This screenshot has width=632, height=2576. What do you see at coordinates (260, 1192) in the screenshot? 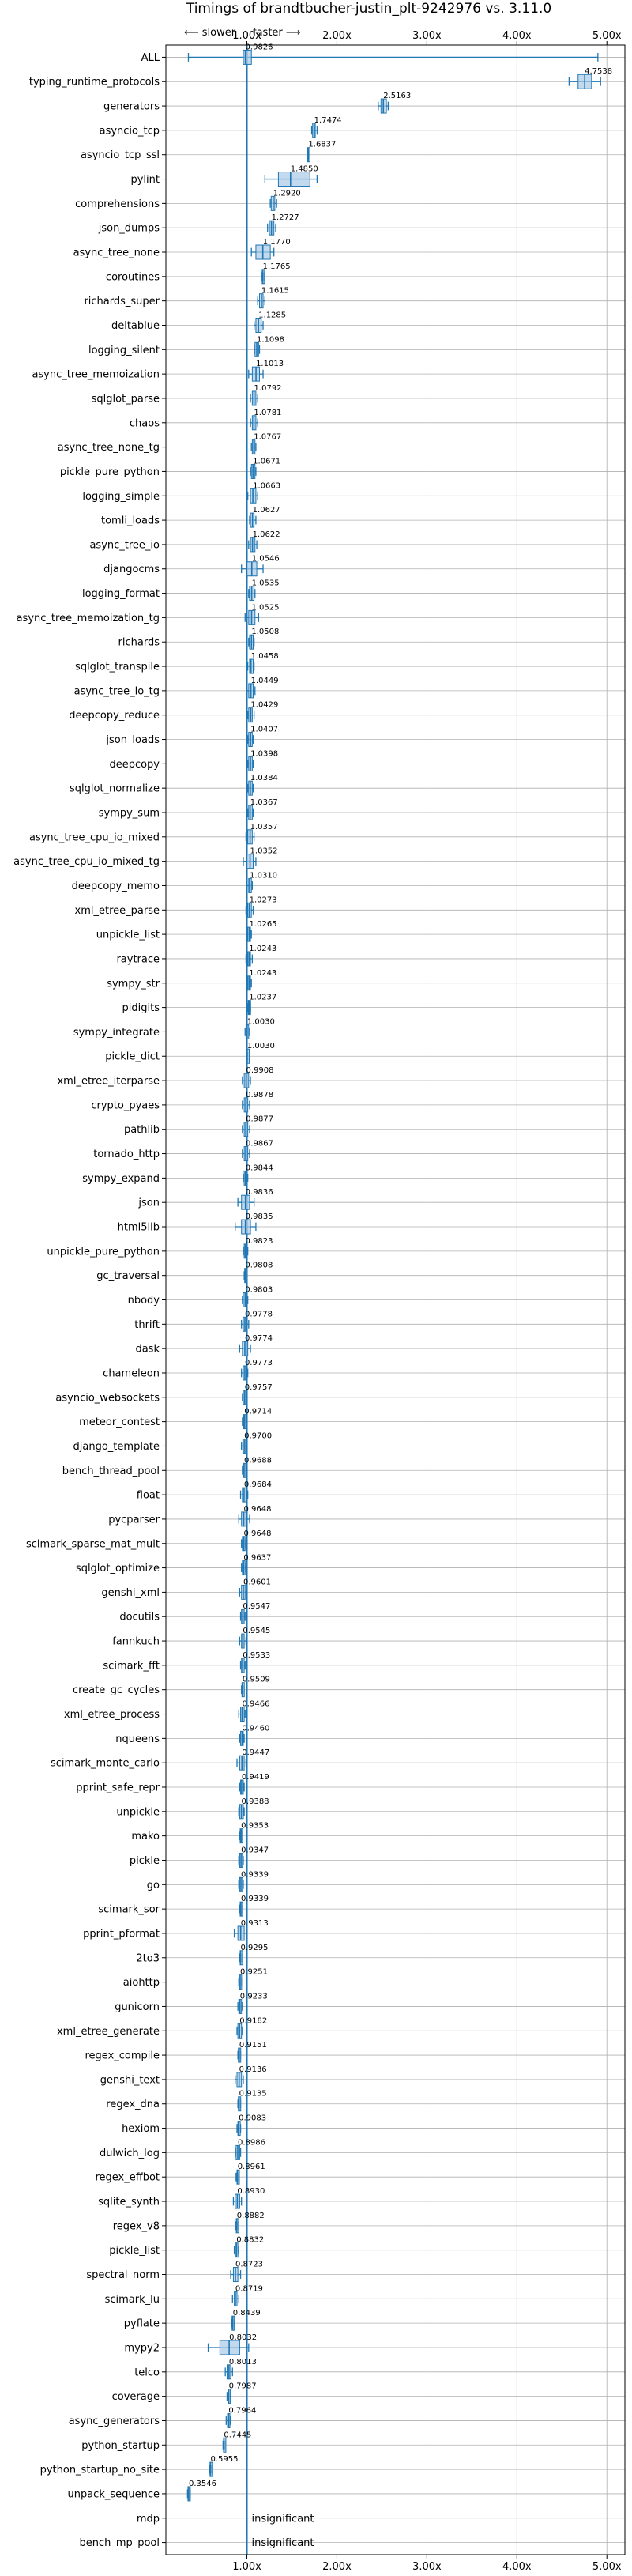
I see `value-label: 0.9836` at bounding box center [260, 1192].